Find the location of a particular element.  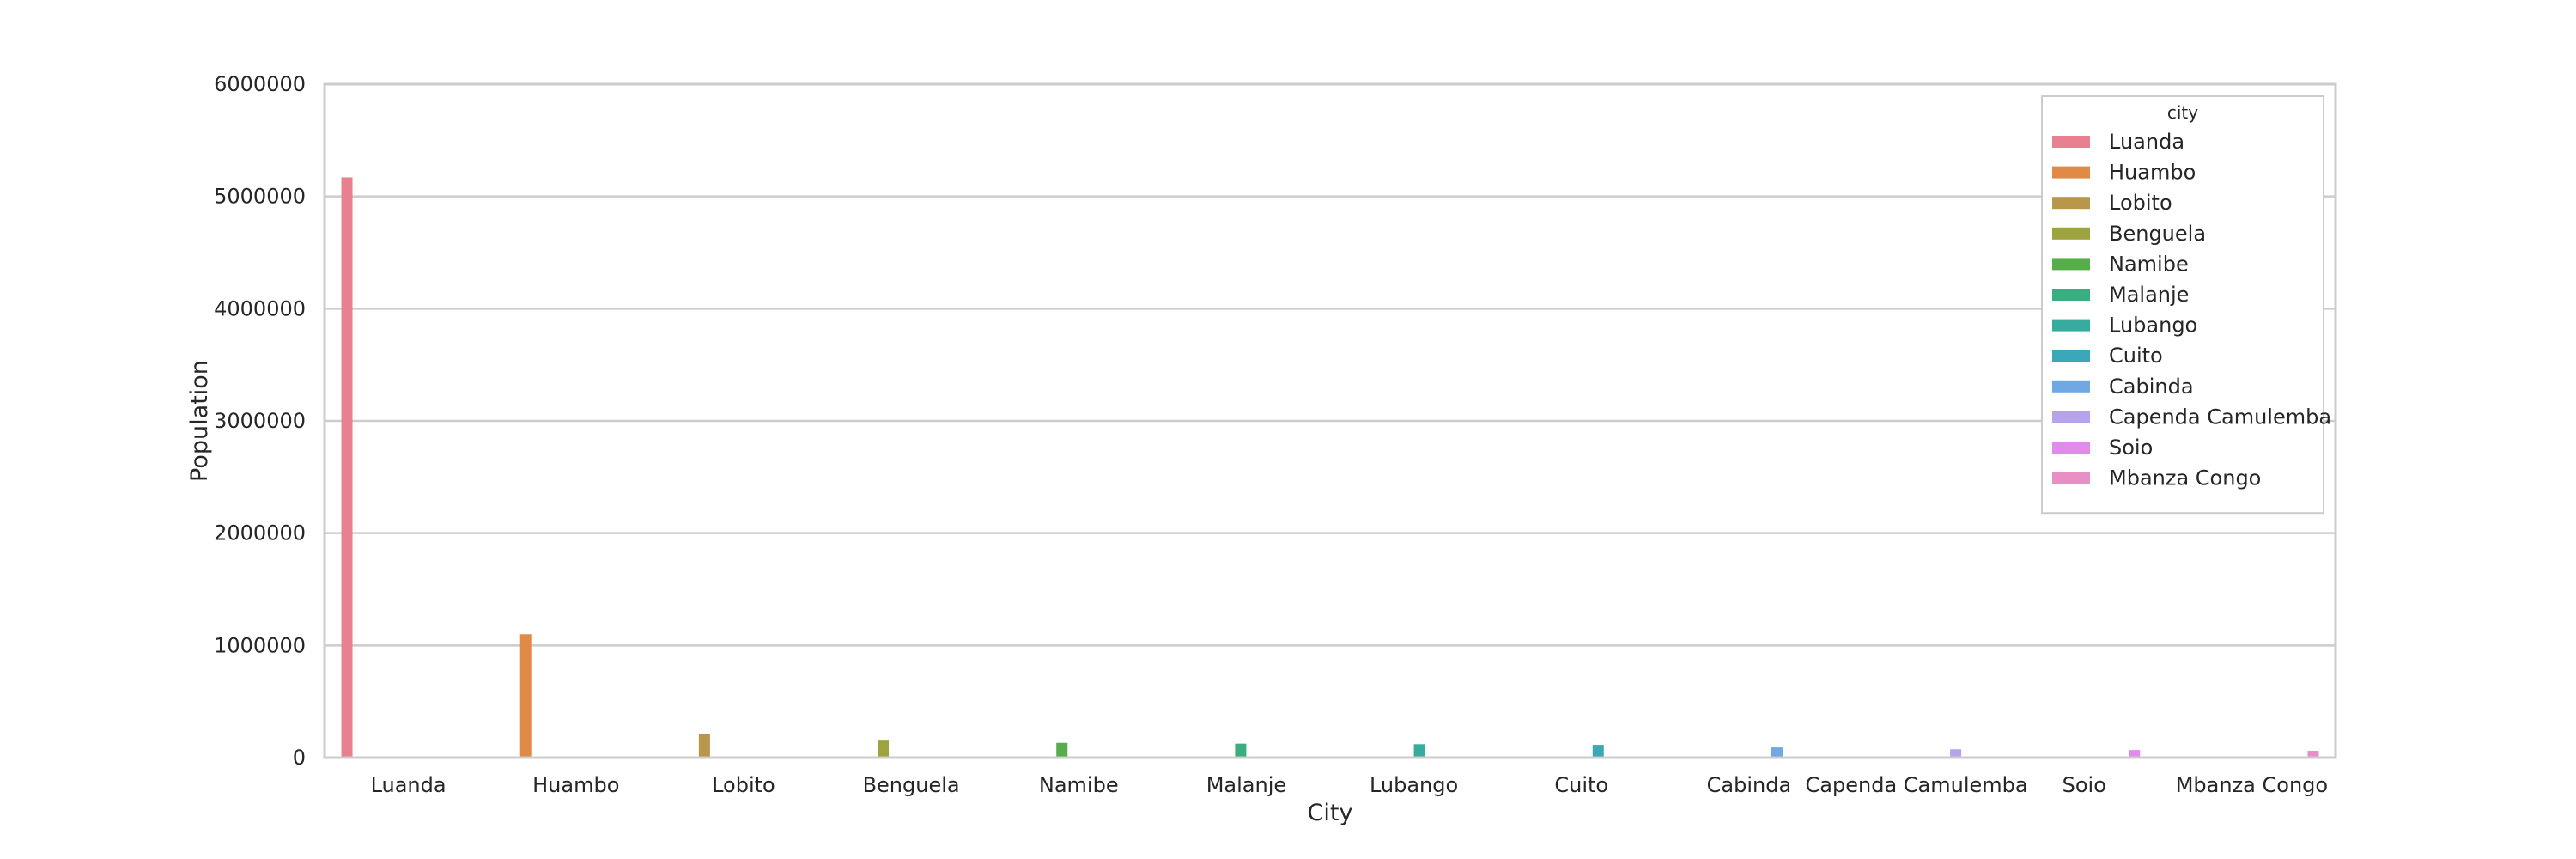

legend-label: Lubango is located at coordinates (2153, 326).